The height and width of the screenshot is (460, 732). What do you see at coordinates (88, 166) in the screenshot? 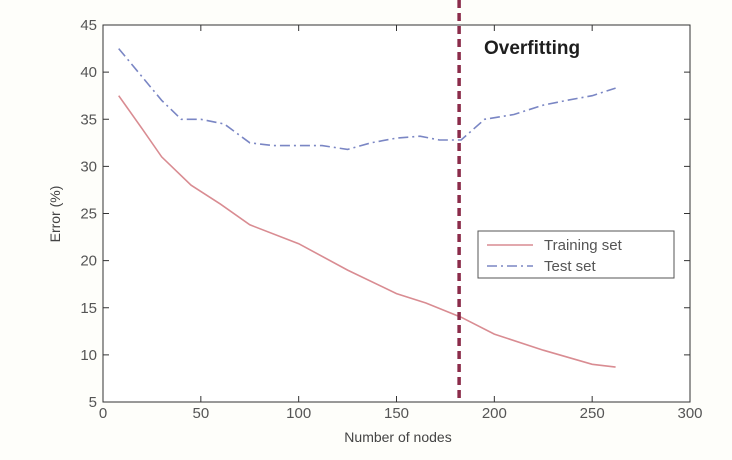
I see `y-tick-label: 30` at bounding box center [88, 166].